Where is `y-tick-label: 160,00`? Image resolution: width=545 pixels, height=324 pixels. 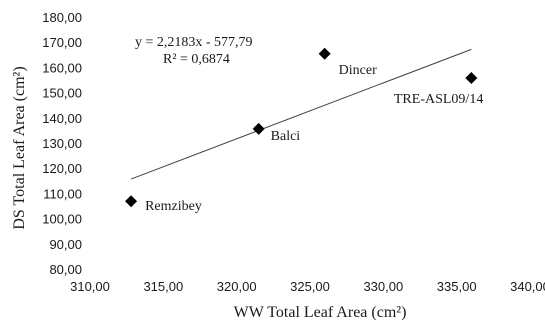
y-tick-label: 160,00 is located at coordinates (62, 67).